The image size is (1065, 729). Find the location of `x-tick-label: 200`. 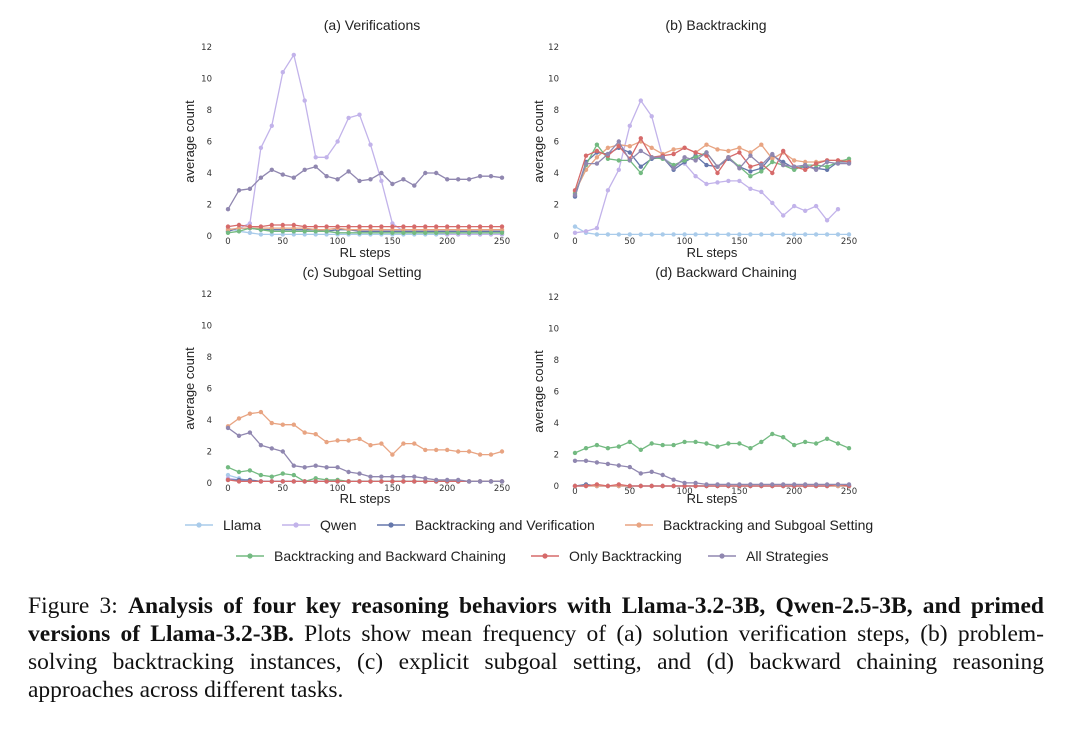

x-tick-label: 200 is located at coordinates (794, 242).